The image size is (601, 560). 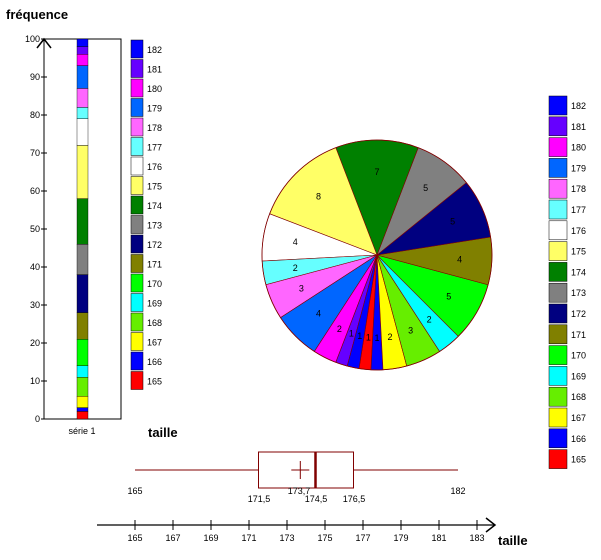 What do you see at coordinates (578, 106) in the screenshot?
I see `legend-right-label-182: 182` at bounding box center [578, 106].